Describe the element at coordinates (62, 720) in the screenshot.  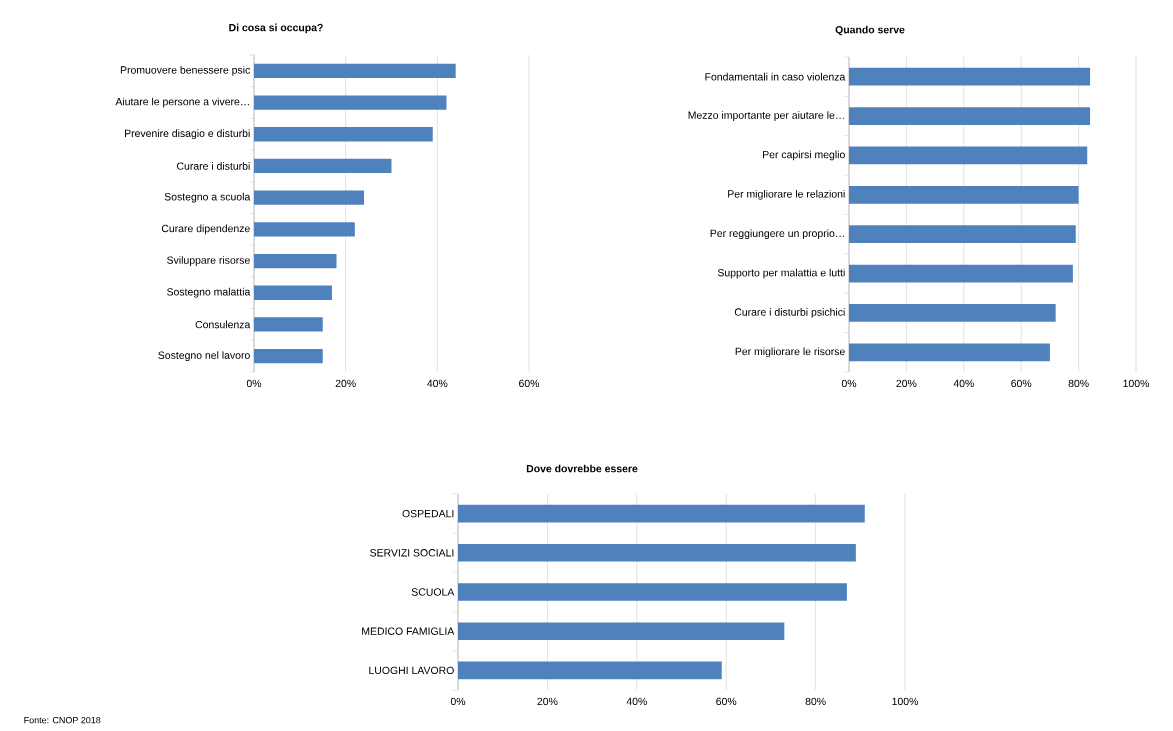
I see `source-note: Fonte: CNOP 2018` at that location.